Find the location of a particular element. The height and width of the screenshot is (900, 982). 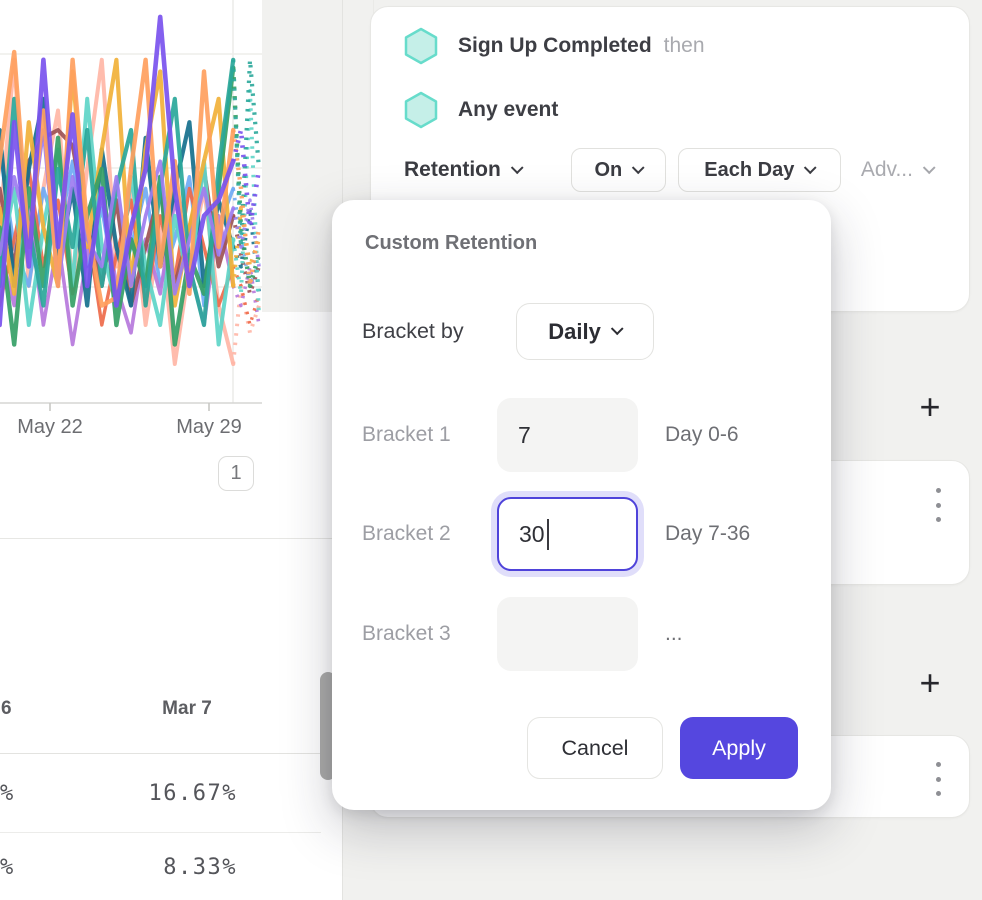

section-divider is located at coordinates (166, 538).